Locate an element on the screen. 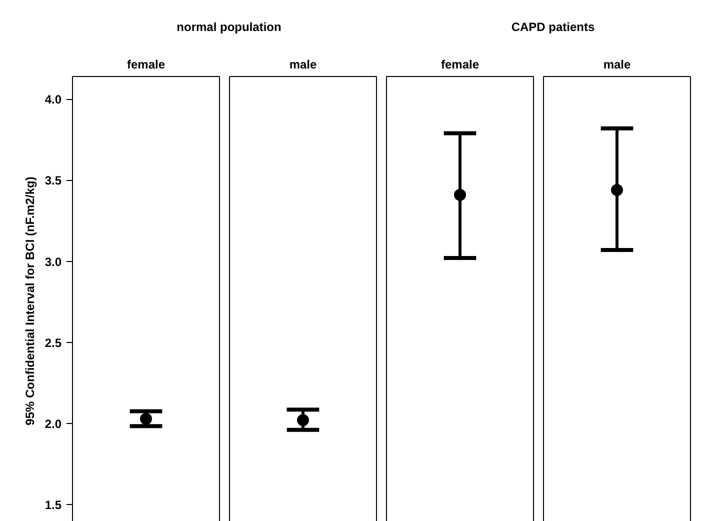  y-tick-label: 3.5 is located at coordinates (53, 181).